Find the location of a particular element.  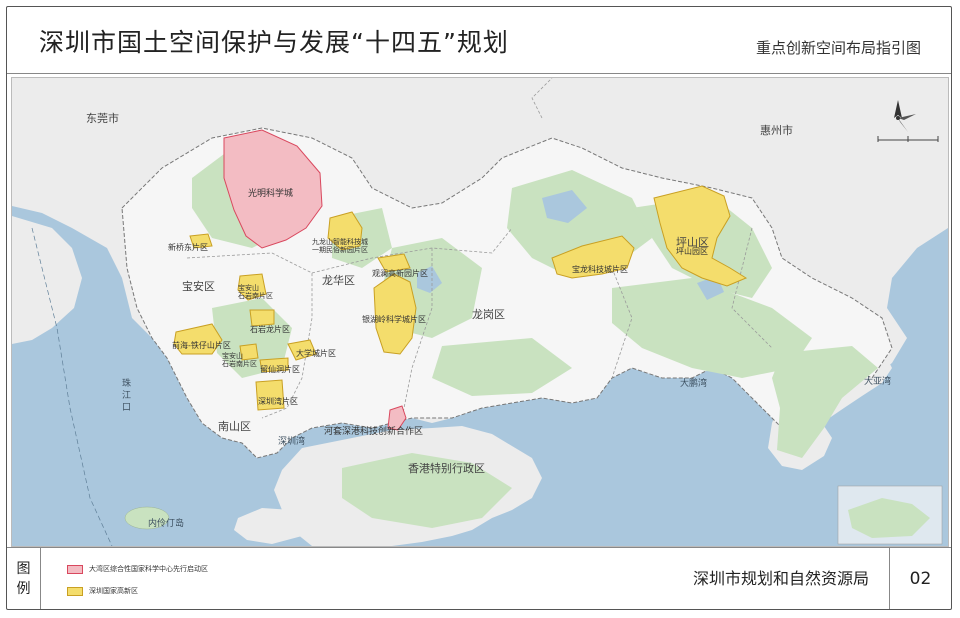

label-nanshan: 南山区 is located at coordinates (234, 426).